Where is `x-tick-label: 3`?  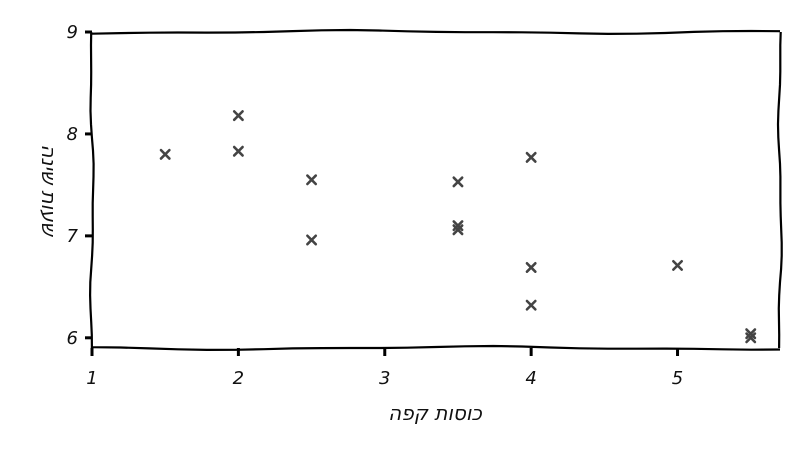 x-tick-label: 3 is located at coordinates (384, 378).